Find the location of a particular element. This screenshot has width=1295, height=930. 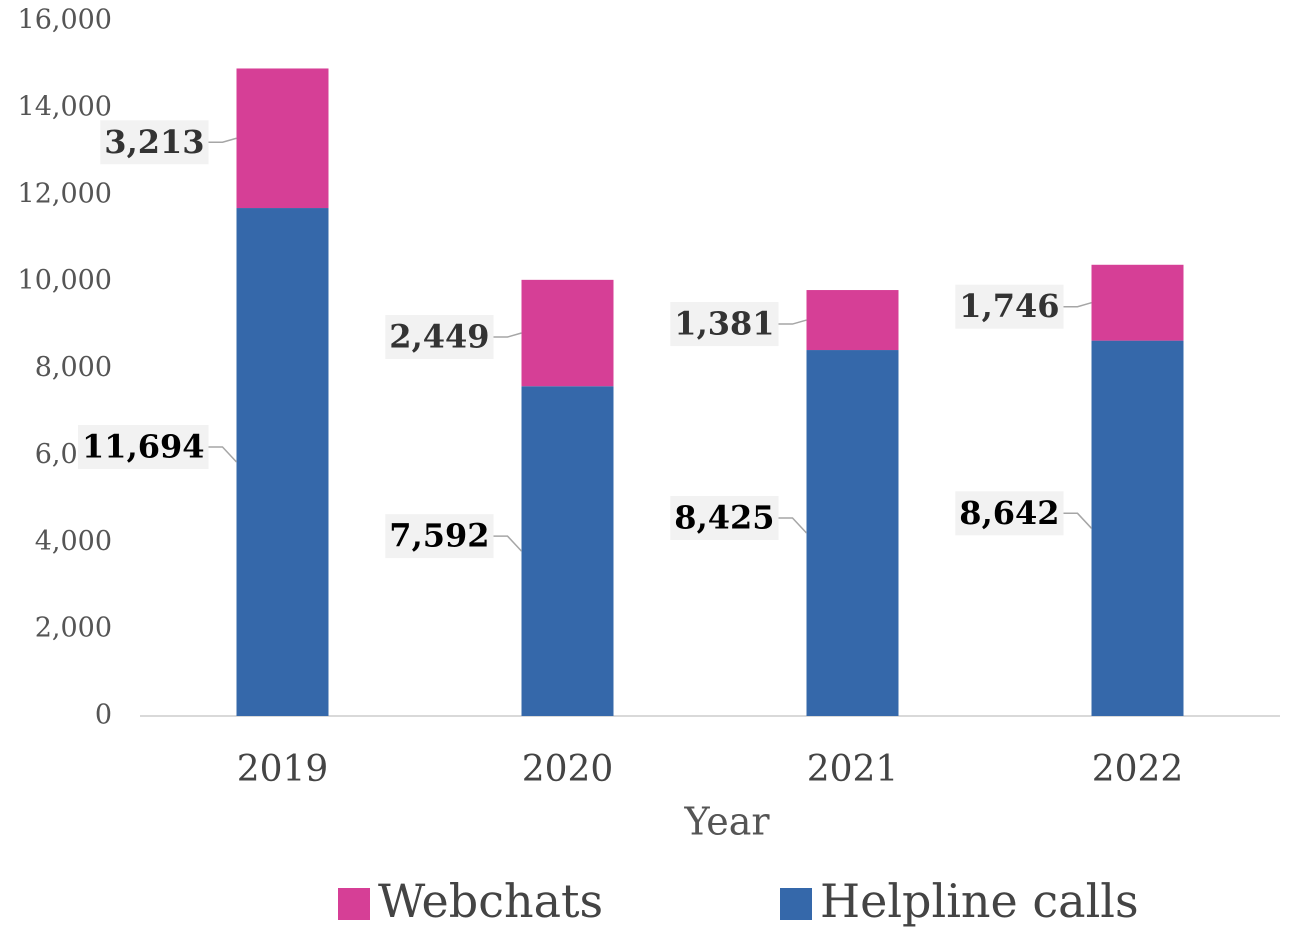

data-label: 1,381 is located at coordinates (724, 324).